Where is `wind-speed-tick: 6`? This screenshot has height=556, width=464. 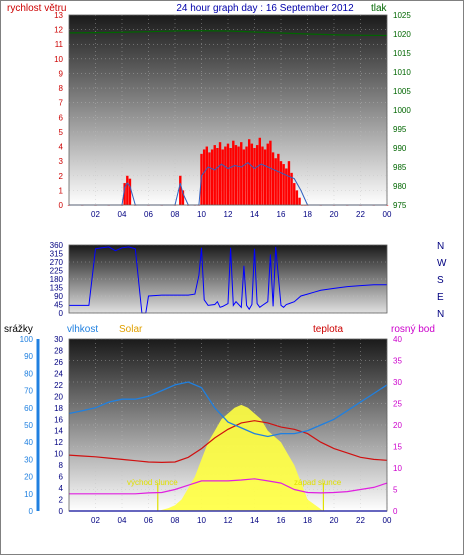
wind-speed-tick: 6 is located at coordinates (61, 117).